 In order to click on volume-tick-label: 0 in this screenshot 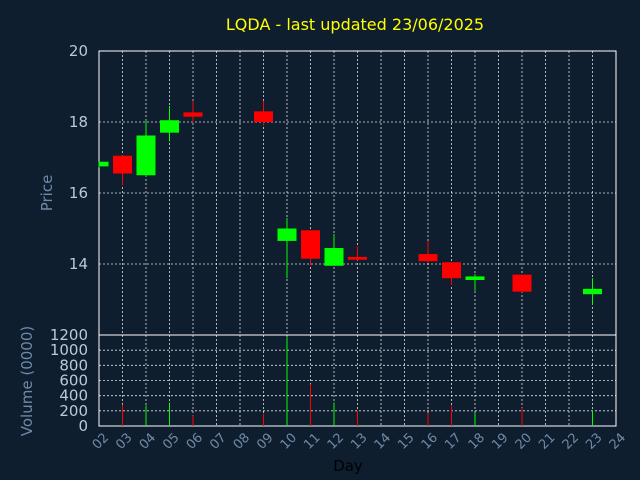, I will do `click(83, 426)`.